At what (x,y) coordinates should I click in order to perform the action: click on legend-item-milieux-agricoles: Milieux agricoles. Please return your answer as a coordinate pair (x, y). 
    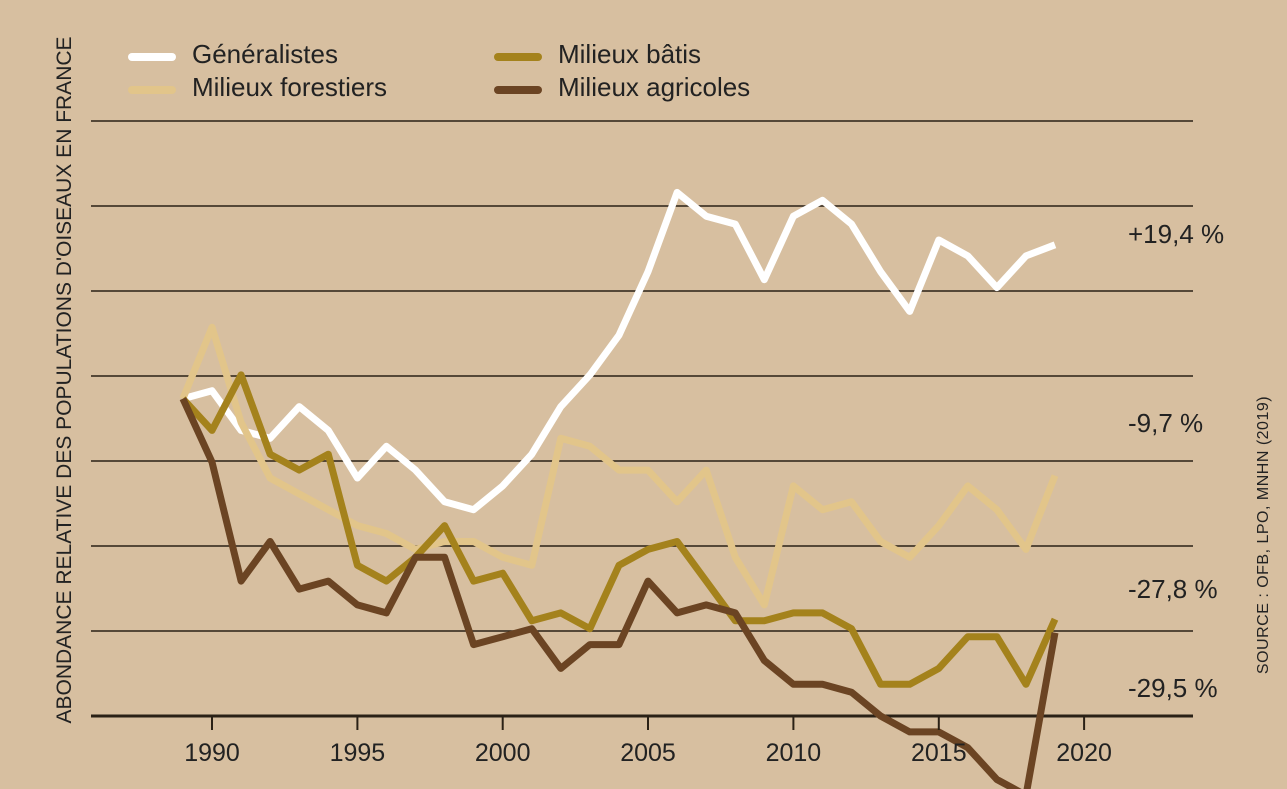
    Looking at the image, I should click on (622, 87).